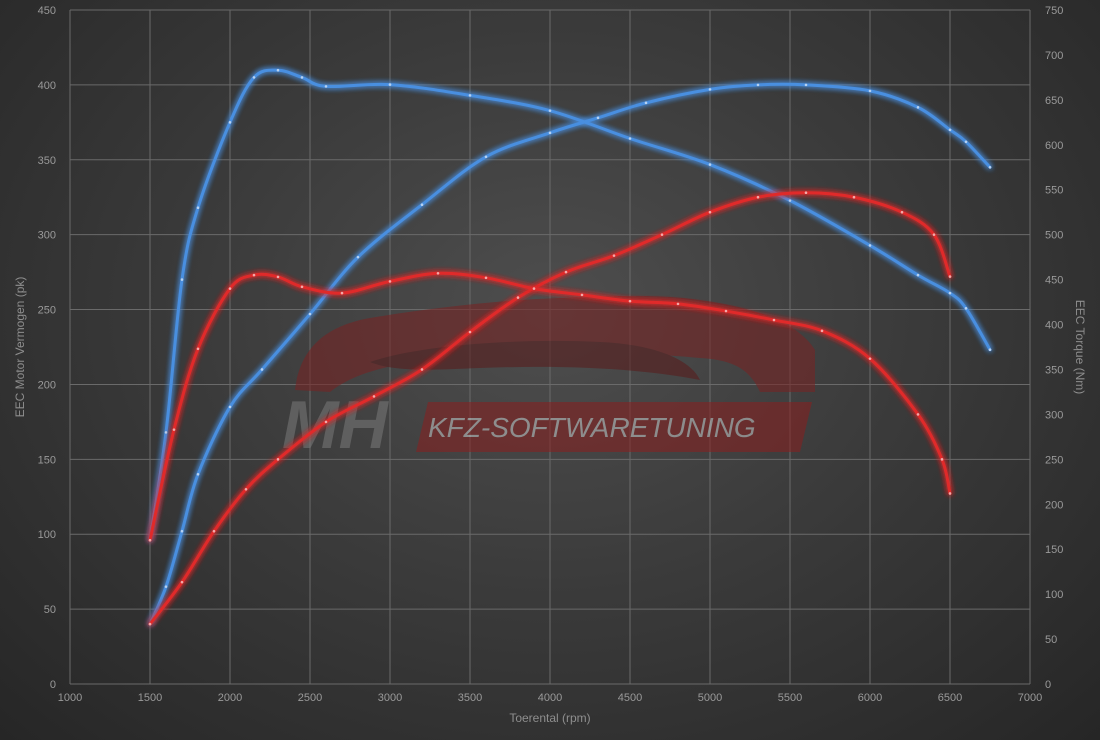  I want to click on y-right-tick-label: 700, so click(1054, 56).